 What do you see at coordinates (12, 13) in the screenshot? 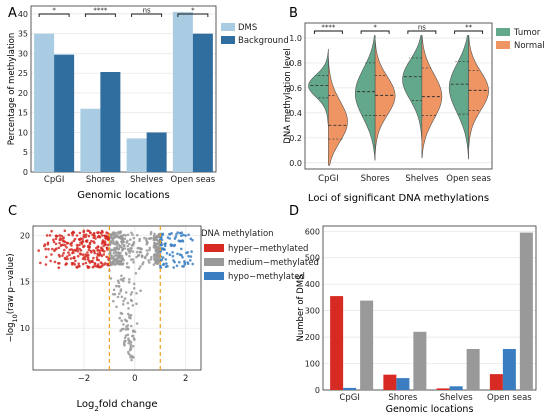
I see `panel-label-a: A` at bounding box center [12, 13].